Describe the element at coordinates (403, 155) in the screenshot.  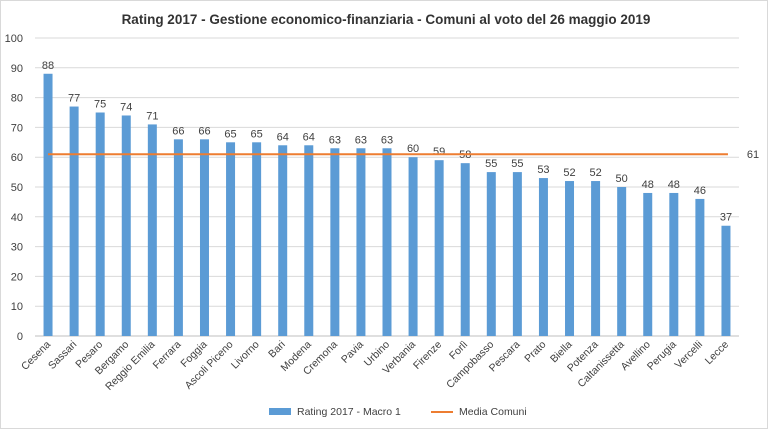
I see `average-line-group: 61` at that location.